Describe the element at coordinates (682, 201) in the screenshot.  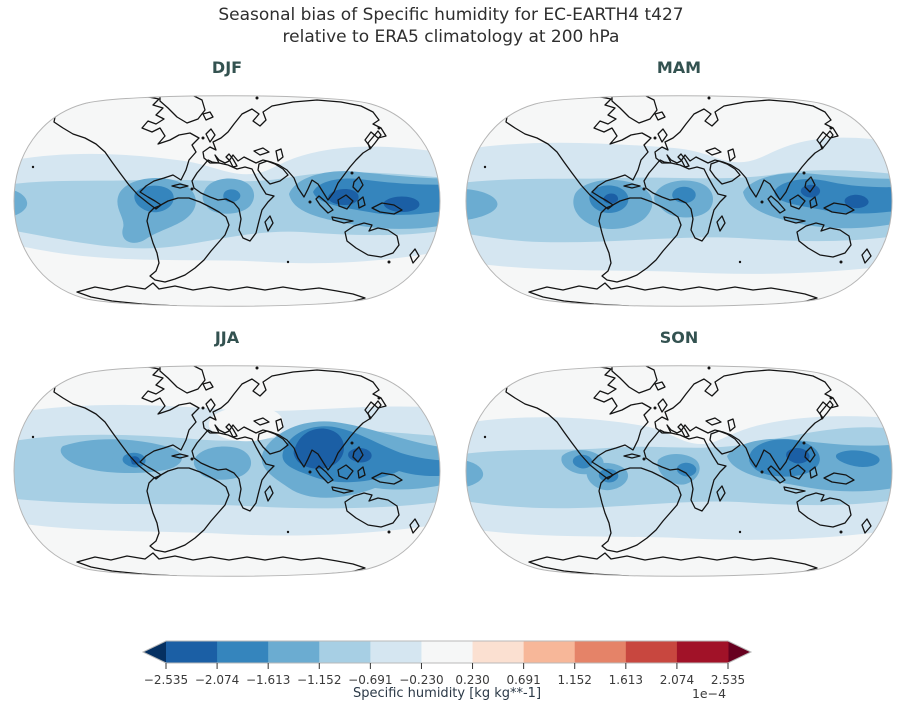
I see `world-map-mam` at that location.